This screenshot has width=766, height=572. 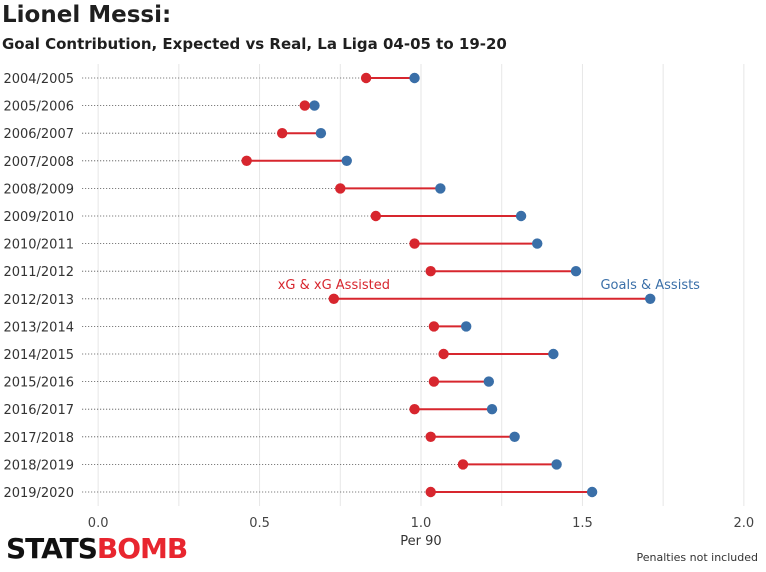 What do you see at coordinates (38, 383) in the screenshot?
I see `y-tick-label: 2015/2016` at bounding box center [38, 383].